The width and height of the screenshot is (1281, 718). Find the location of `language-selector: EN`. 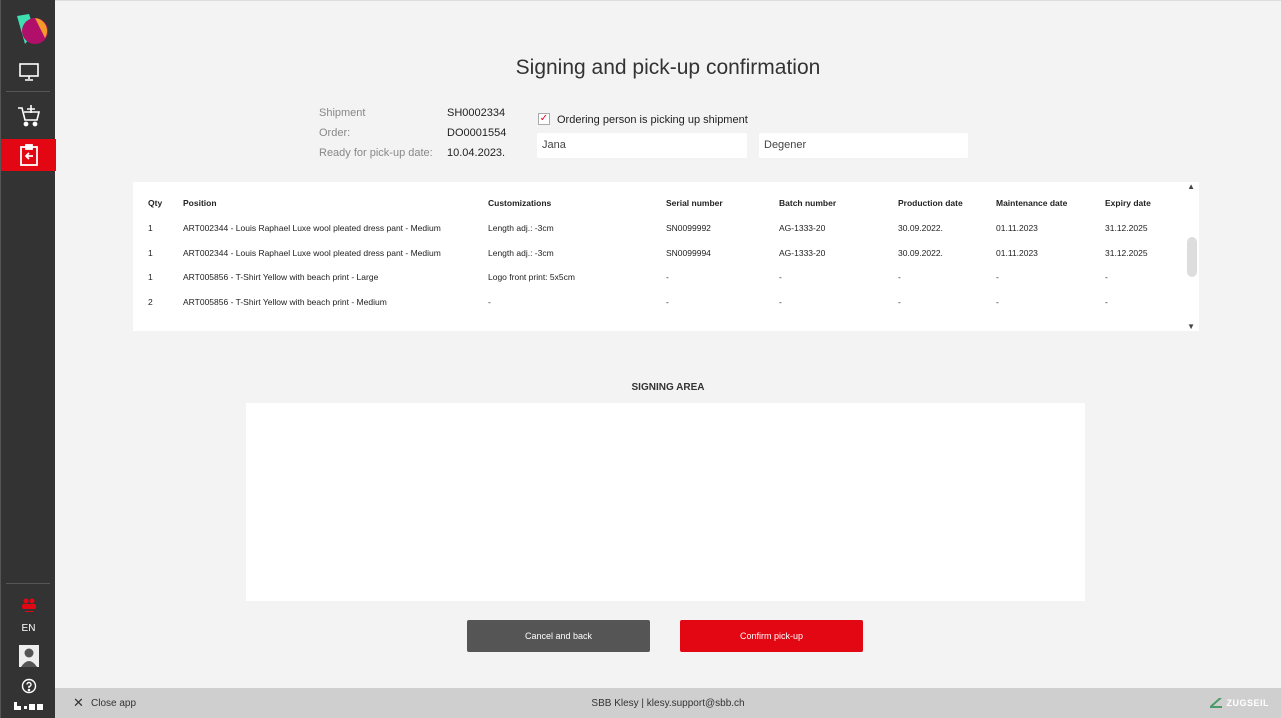

language-selector: EN is located at coordinates (28, 628).